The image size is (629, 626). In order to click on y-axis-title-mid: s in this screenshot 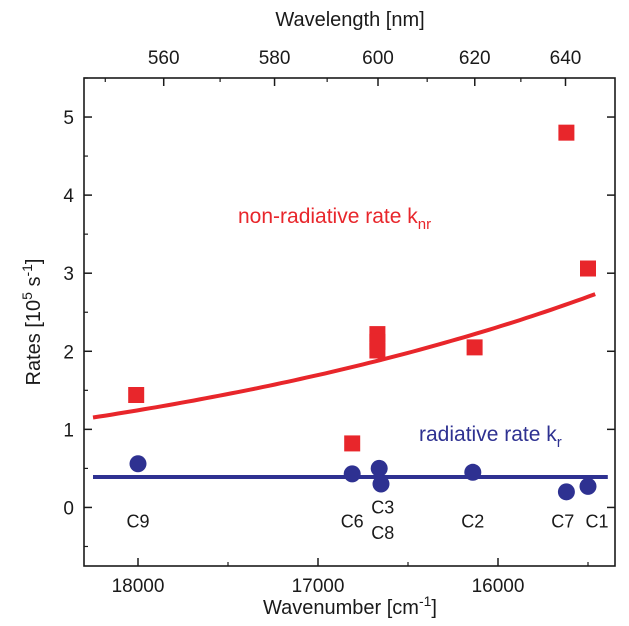, I will do `click(34, 285)`.